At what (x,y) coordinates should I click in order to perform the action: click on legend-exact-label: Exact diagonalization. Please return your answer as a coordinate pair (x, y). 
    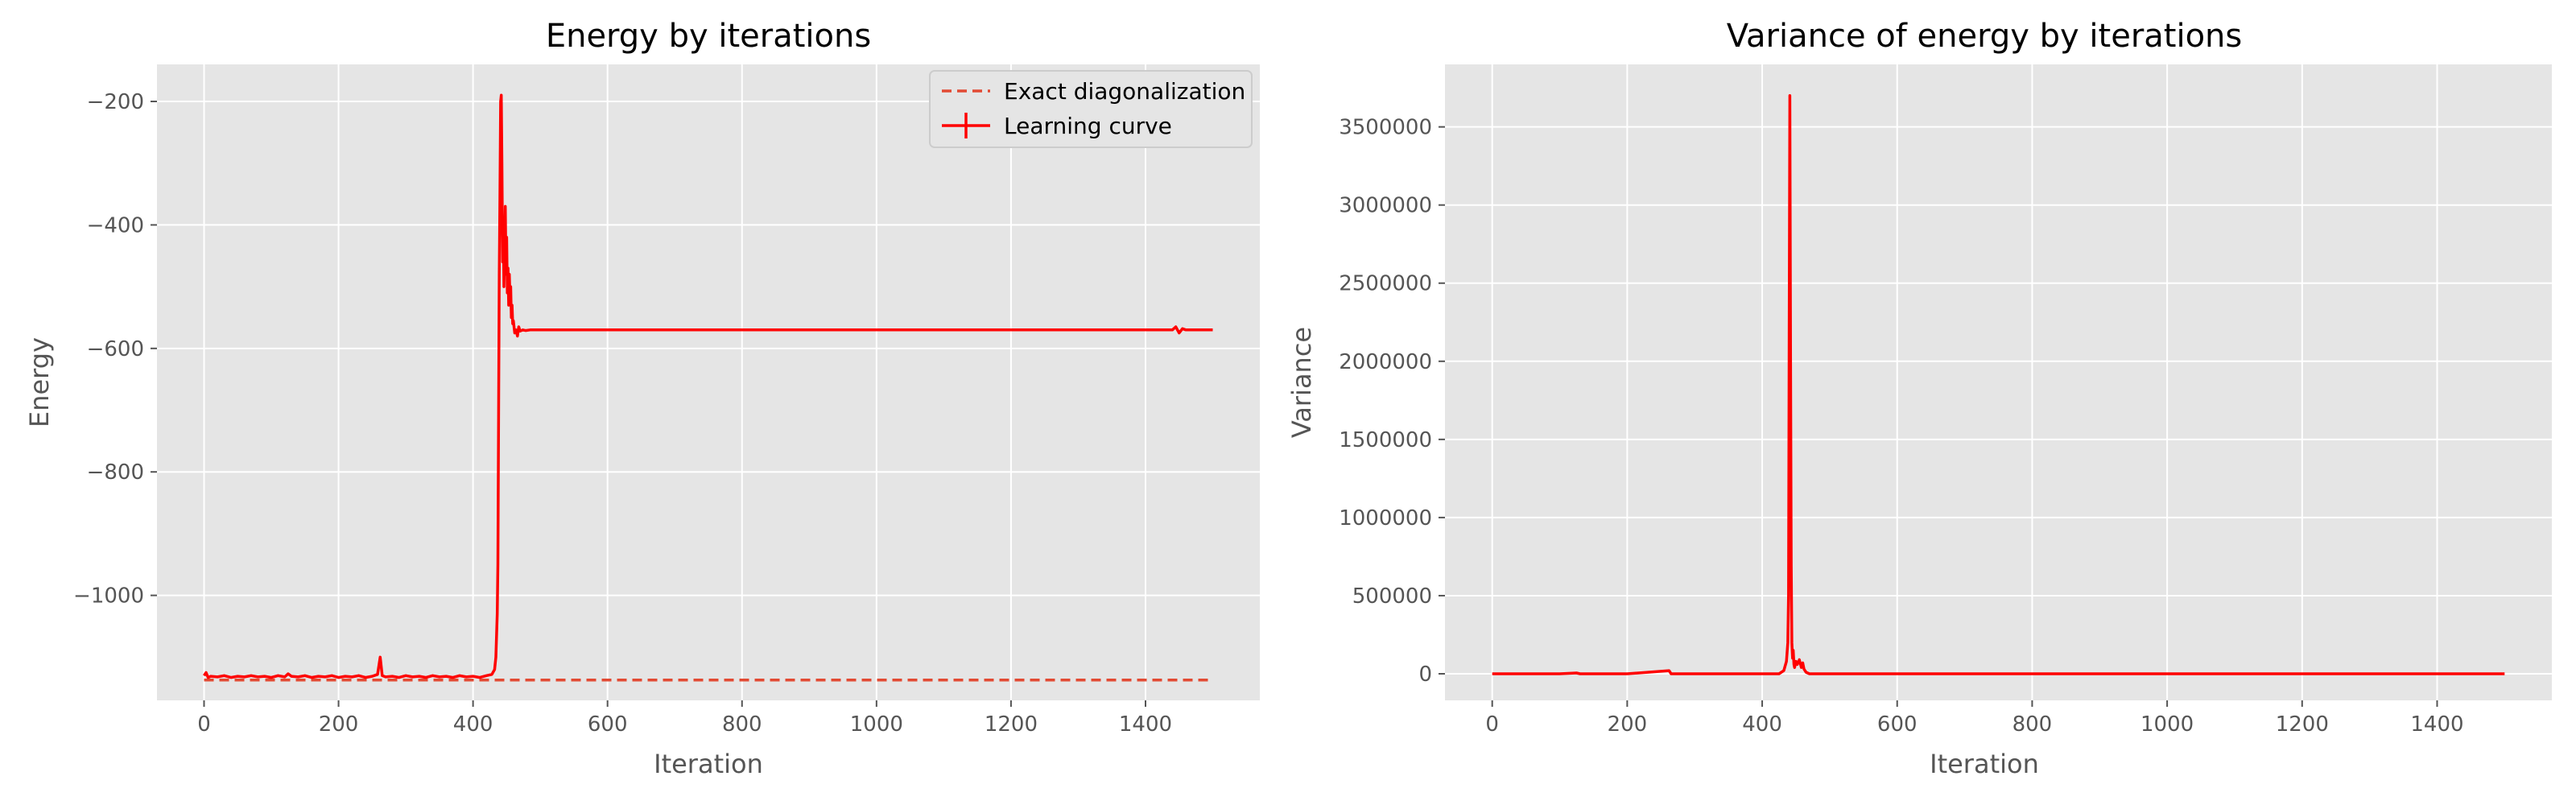
    Looking at the image, I should click on (1124, 91).